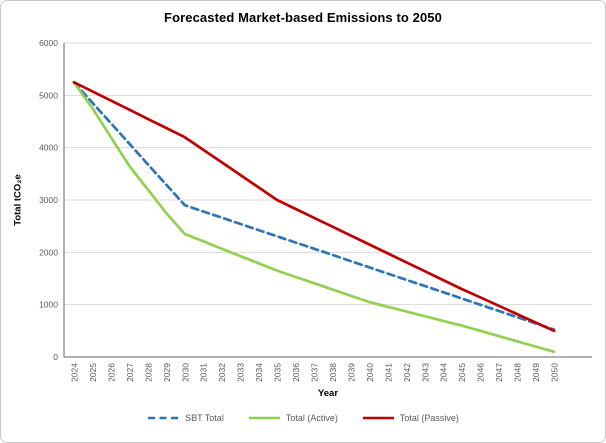  What do you see at coordinates (425, 372) in the screenshot?
I see `x-tick-label: 2043` at bounding box center [425, 372].